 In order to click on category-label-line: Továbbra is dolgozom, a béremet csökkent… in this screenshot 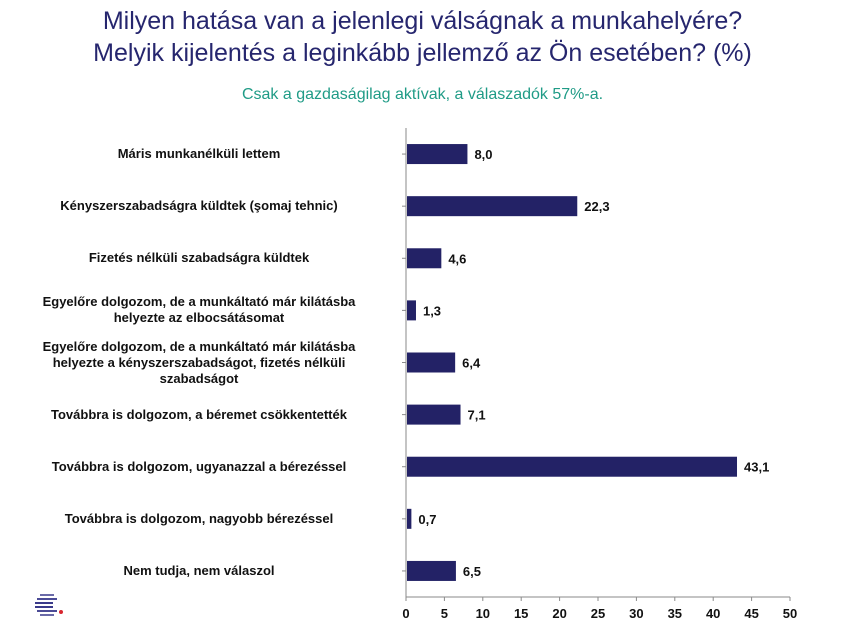, I will do `click(199, 414)`.